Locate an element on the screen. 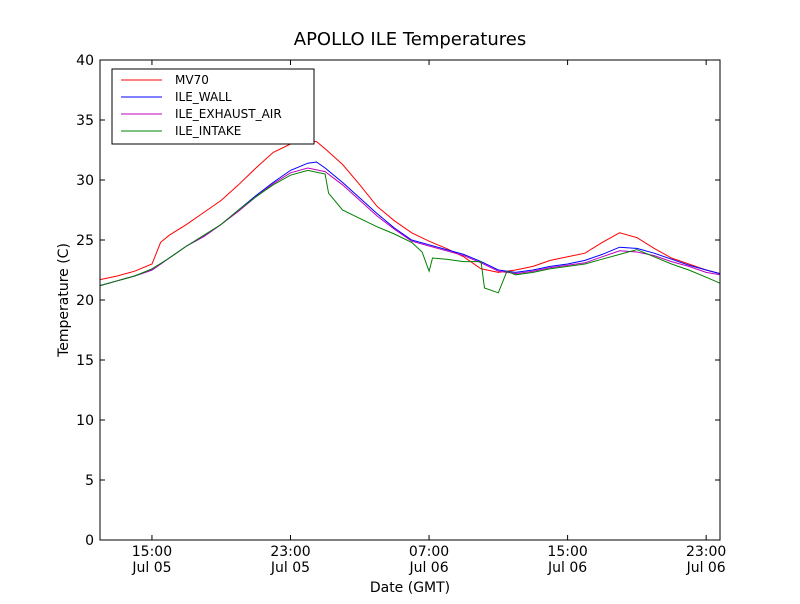 The width and height of the screenshot is (800, 604). y-tick-label: 5 is located at coordinates (89, 481).